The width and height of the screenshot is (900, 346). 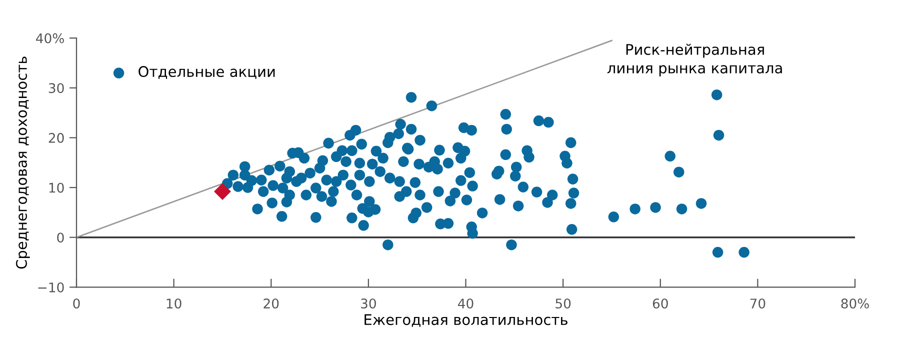 What do you see at coordinates (76, 303) in the screenshot?
I see `x-tick-label: 0` at bounding box center [76, 303].